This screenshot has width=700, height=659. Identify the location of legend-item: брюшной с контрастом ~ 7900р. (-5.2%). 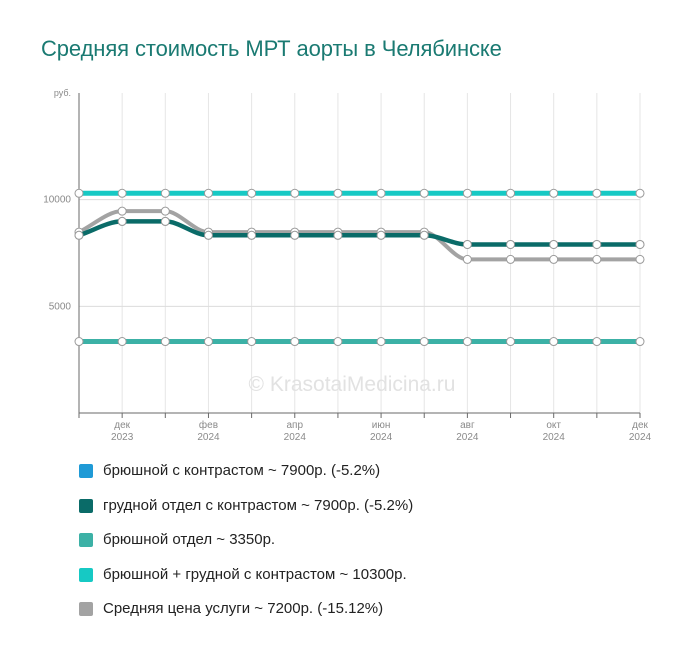
(246, 479).